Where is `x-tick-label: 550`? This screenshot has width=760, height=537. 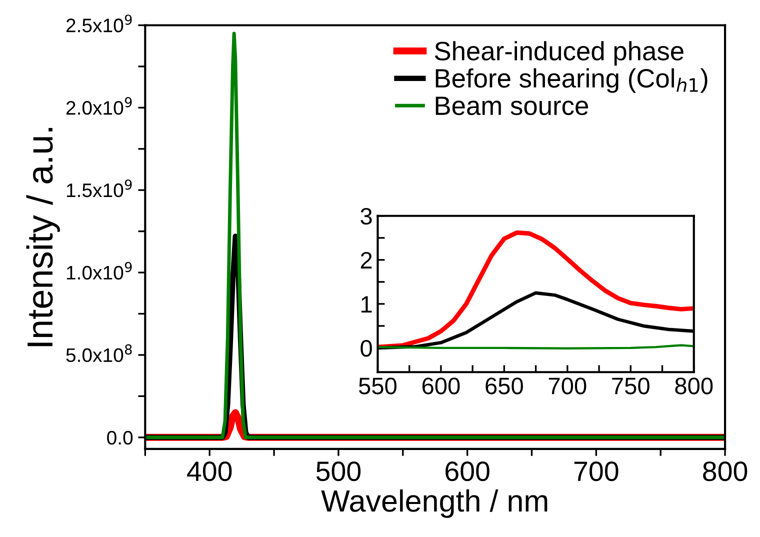 x-tick-label: 550 is located at coordinates (377, 386).